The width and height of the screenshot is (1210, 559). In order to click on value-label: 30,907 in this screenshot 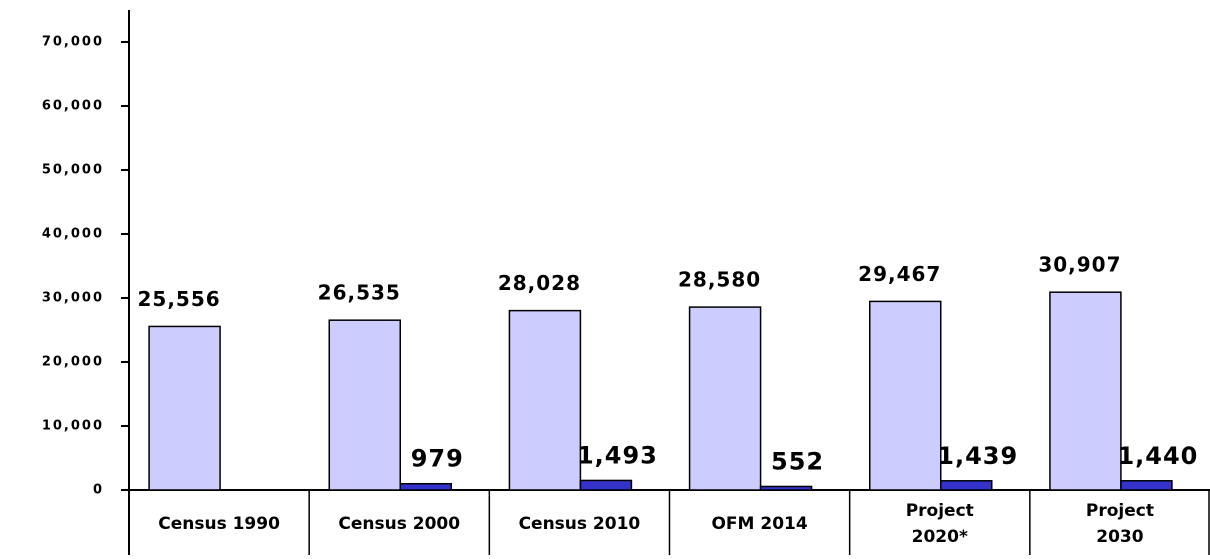, I will do `click(1079, 265)`.